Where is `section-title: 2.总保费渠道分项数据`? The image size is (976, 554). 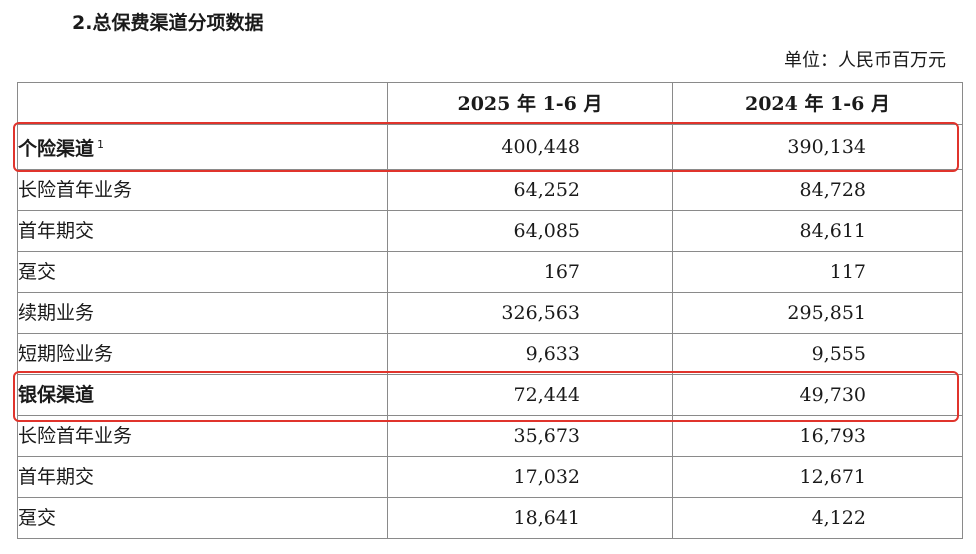 section-title: 2.总保费渠道分项数据 is located at coordinates (168, 23).